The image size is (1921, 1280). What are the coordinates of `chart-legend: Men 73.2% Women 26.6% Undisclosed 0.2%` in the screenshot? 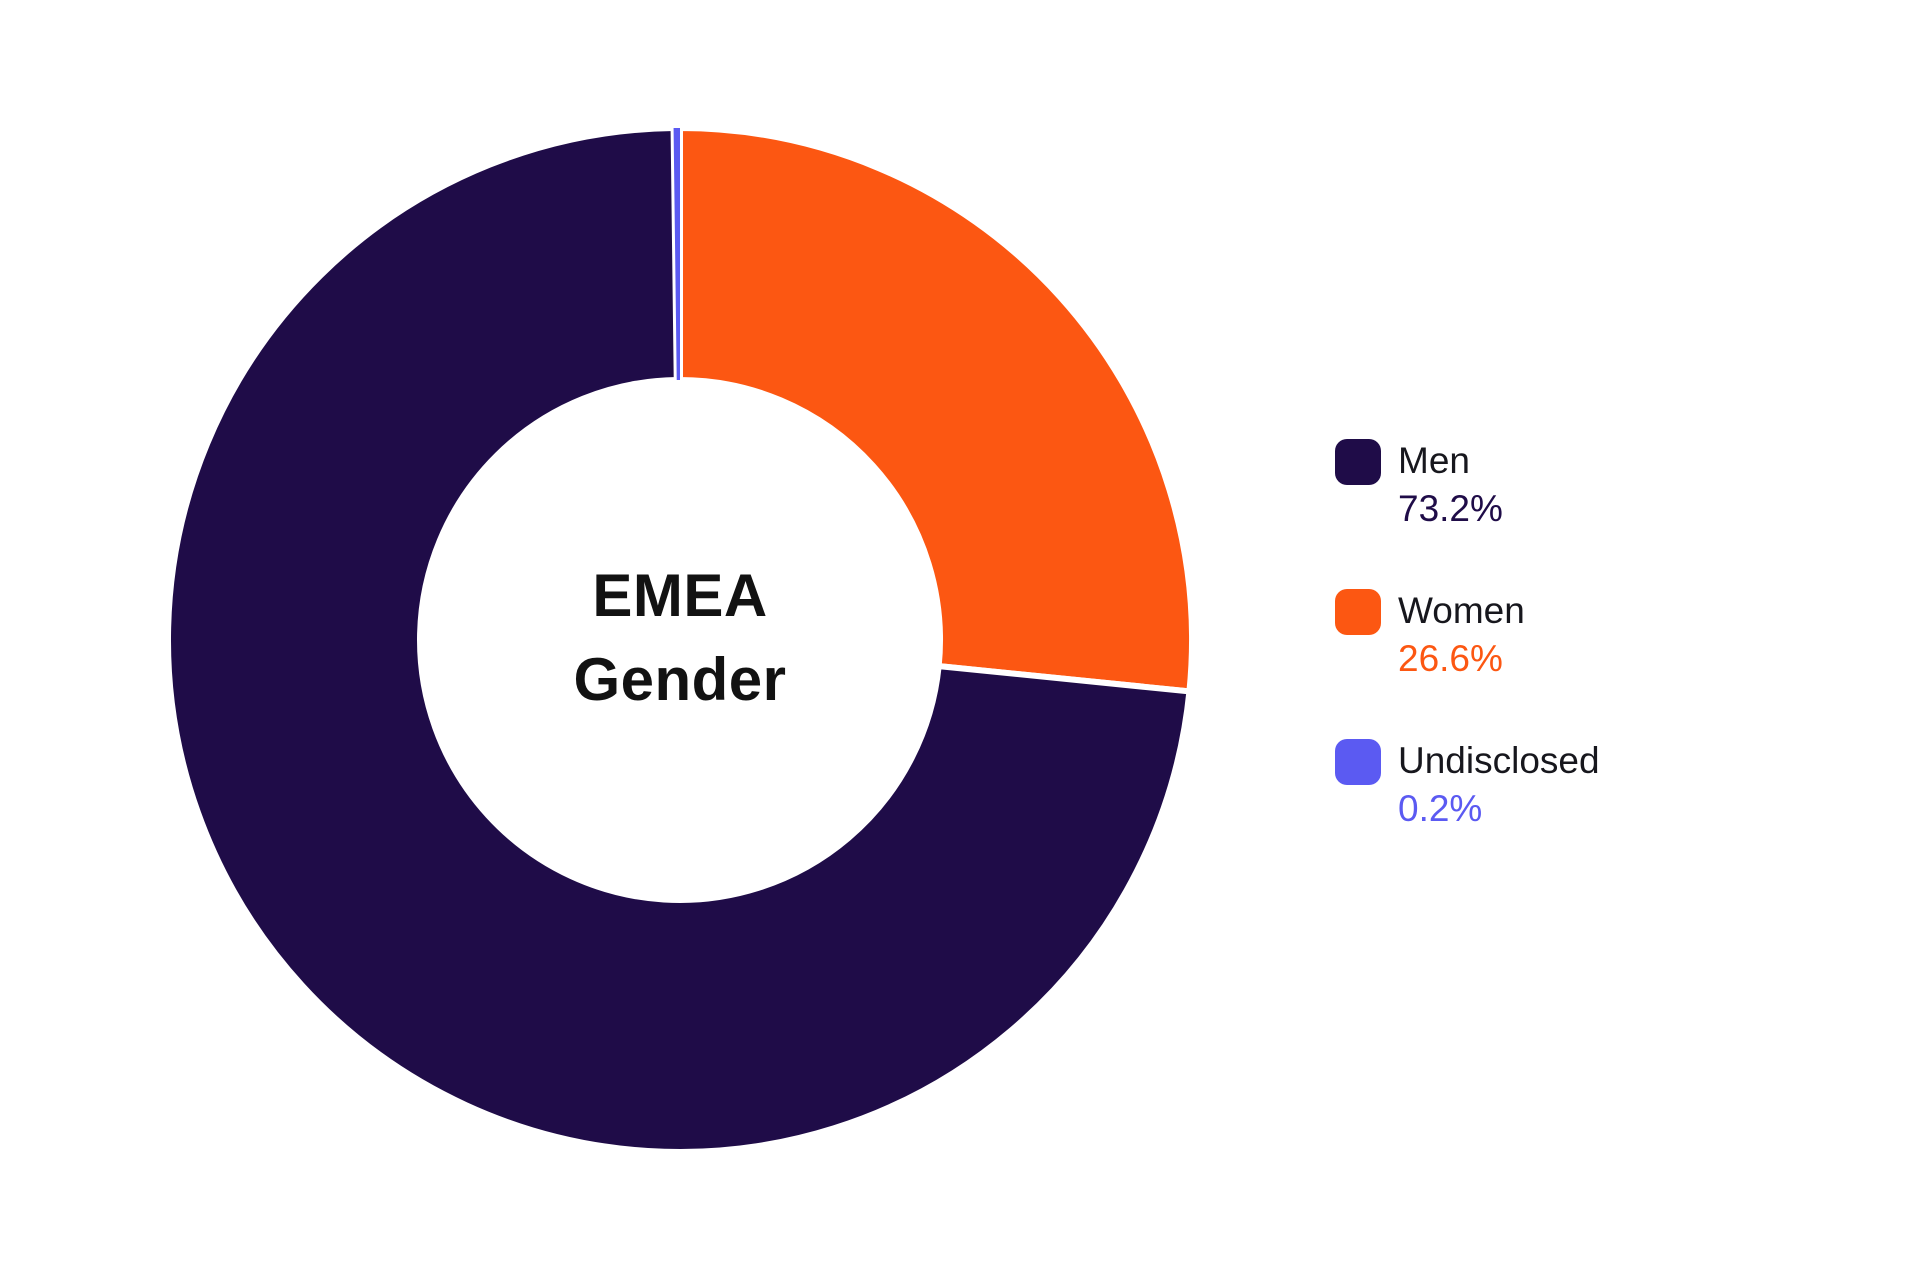 It's located at (1467, 662).